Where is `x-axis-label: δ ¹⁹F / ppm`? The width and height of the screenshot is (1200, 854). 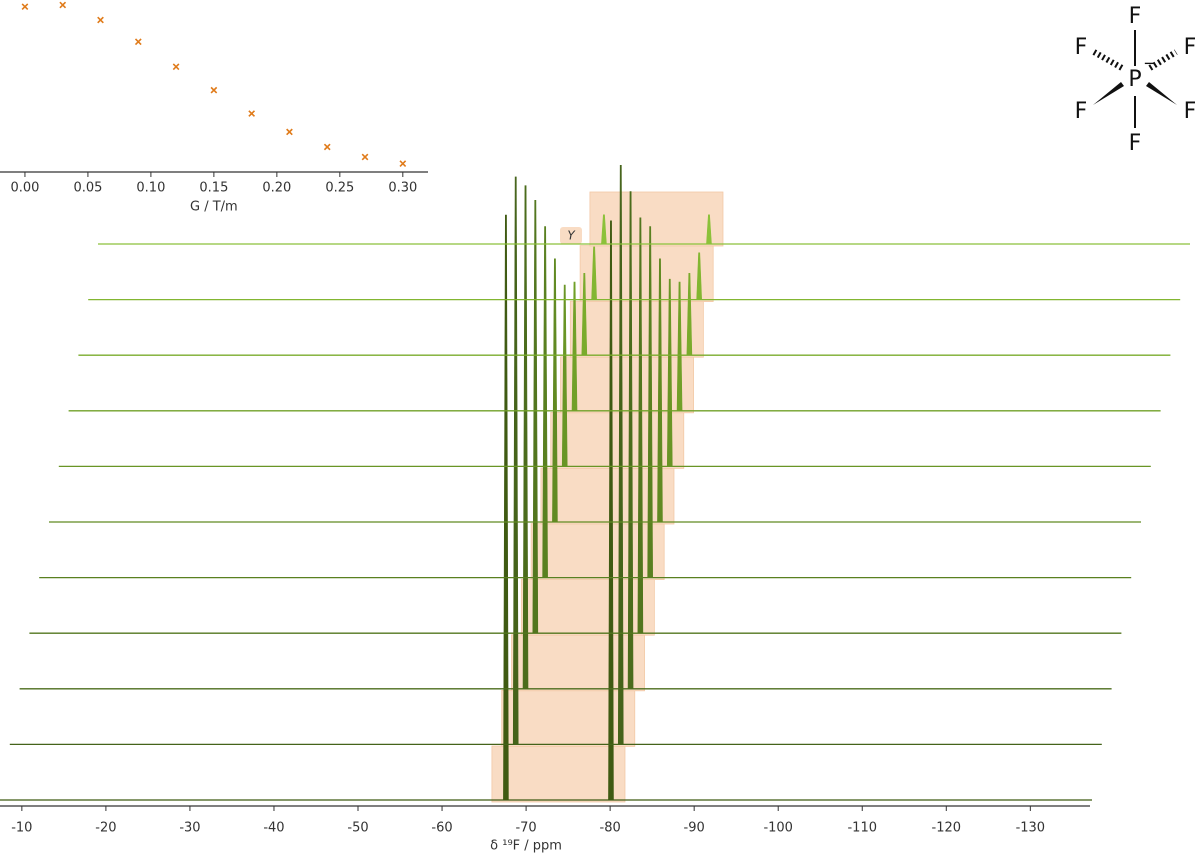 x-axis-label: δ ¹⁹F / ppm is located at coordinates (526, 846).